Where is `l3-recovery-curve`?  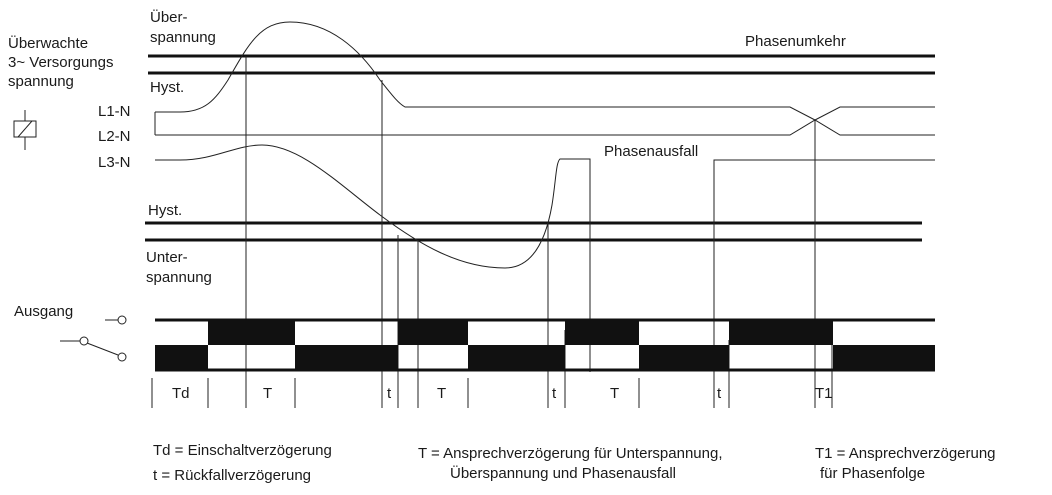 l3-recovery-curve is located at coordinates (824, 265).